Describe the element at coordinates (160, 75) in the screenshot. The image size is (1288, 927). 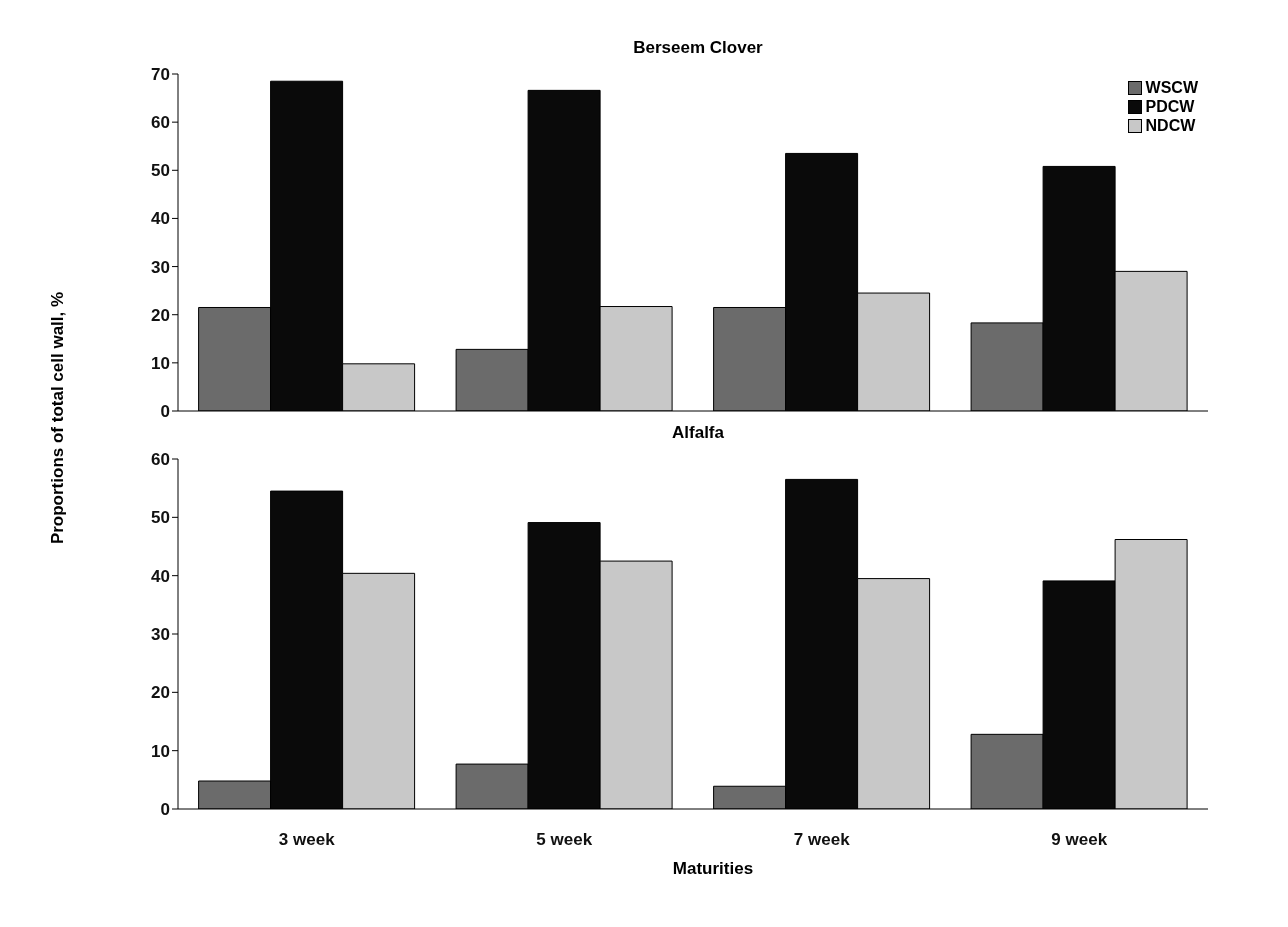
I see `y-tick-label: 70` at that location.